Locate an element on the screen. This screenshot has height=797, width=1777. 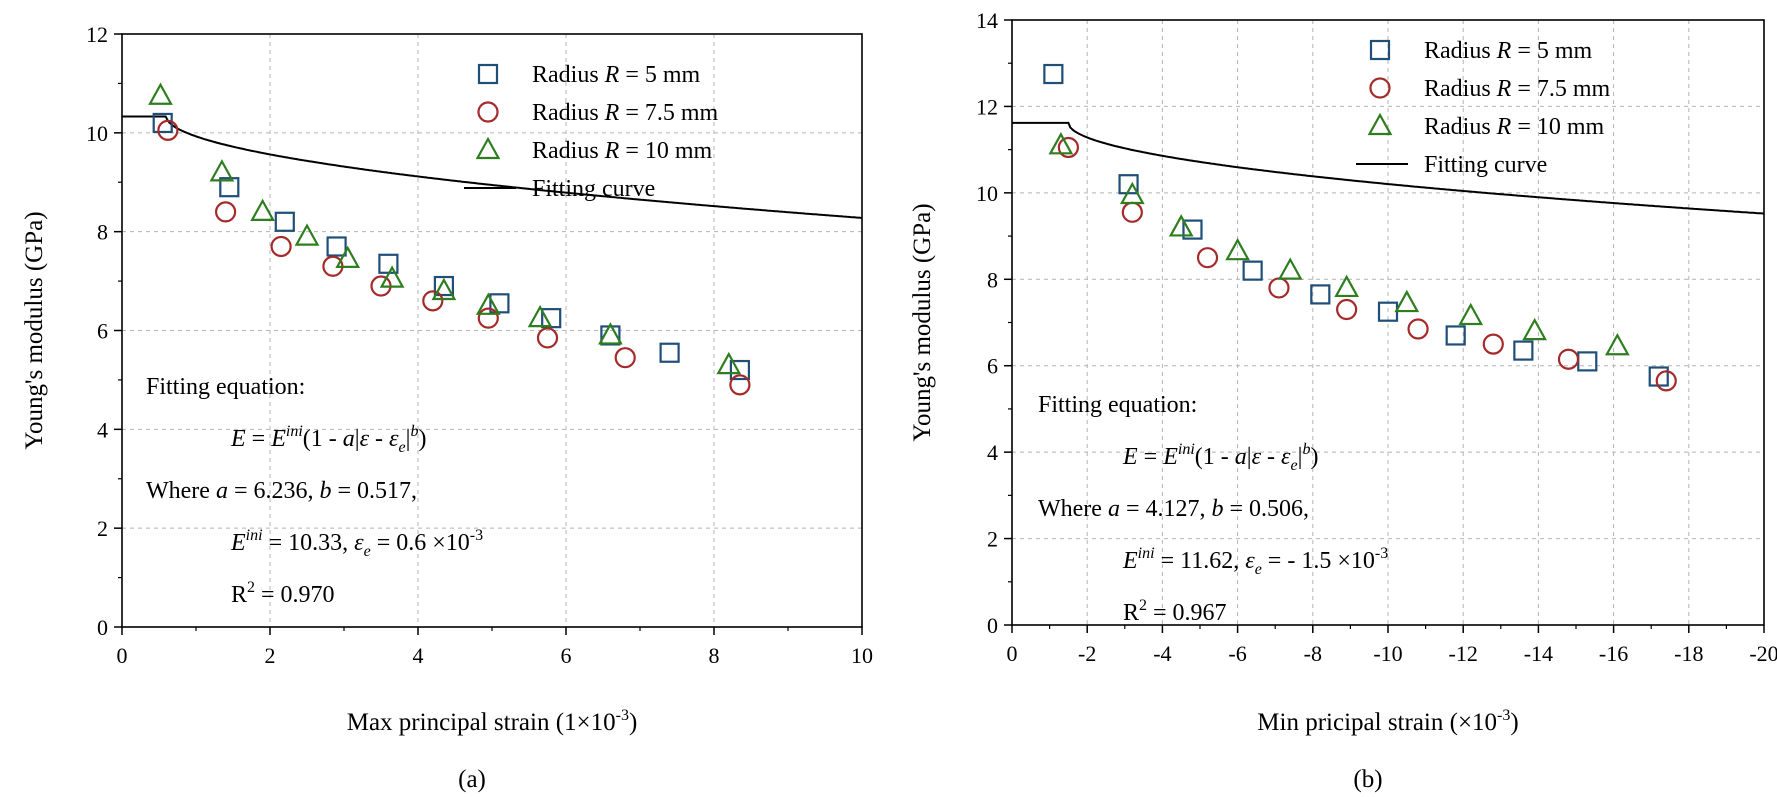
y-tick-label: 0 is located at coordinates (992, 625).